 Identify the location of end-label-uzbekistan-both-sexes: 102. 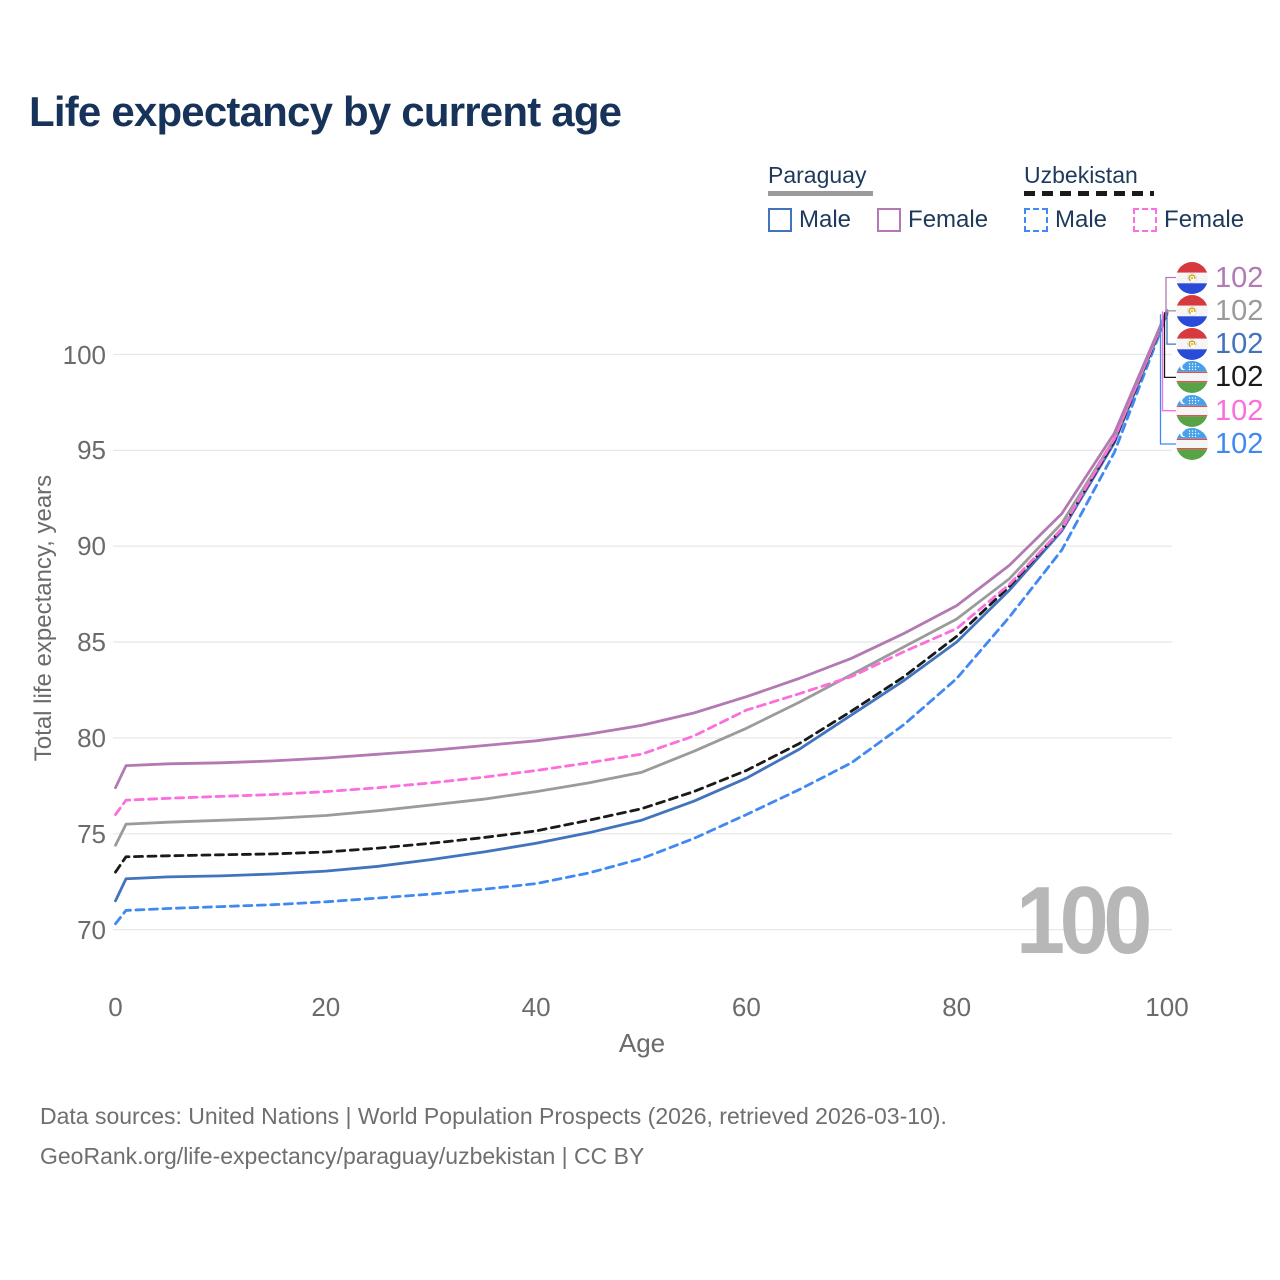
(1220, 377).